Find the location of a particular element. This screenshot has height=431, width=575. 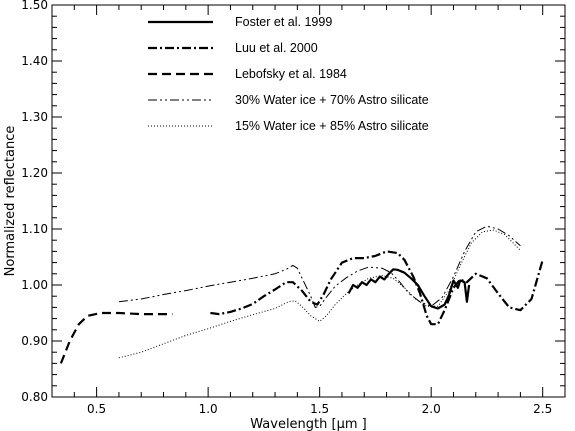

legend-label-2: Luu et al. 2000 is located at coordinates (276, 48).